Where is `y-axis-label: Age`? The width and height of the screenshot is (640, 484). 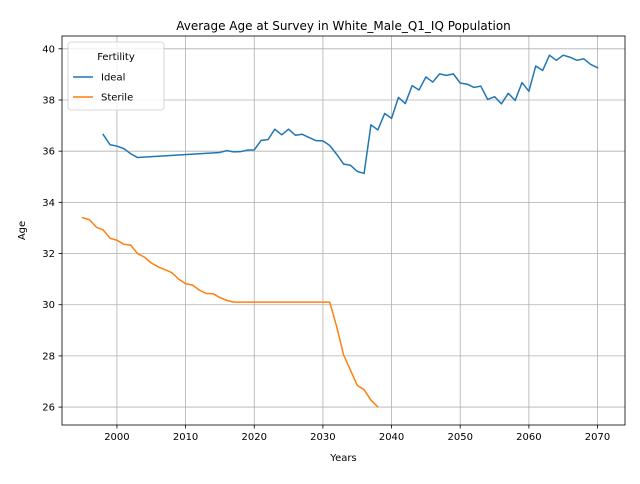 y-axis-label: Age is located at coordinates (22, 230).